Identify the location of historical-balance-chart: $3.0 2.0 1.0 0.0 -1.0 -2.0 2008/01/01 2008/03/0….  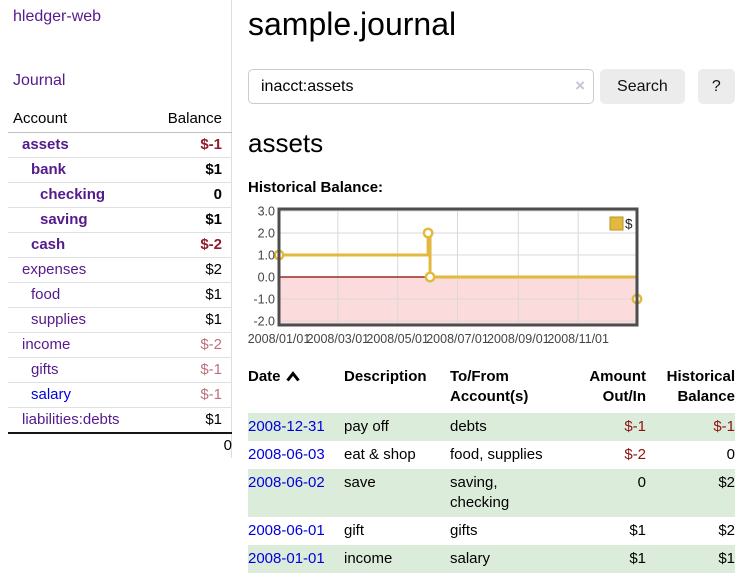
(445, 276).